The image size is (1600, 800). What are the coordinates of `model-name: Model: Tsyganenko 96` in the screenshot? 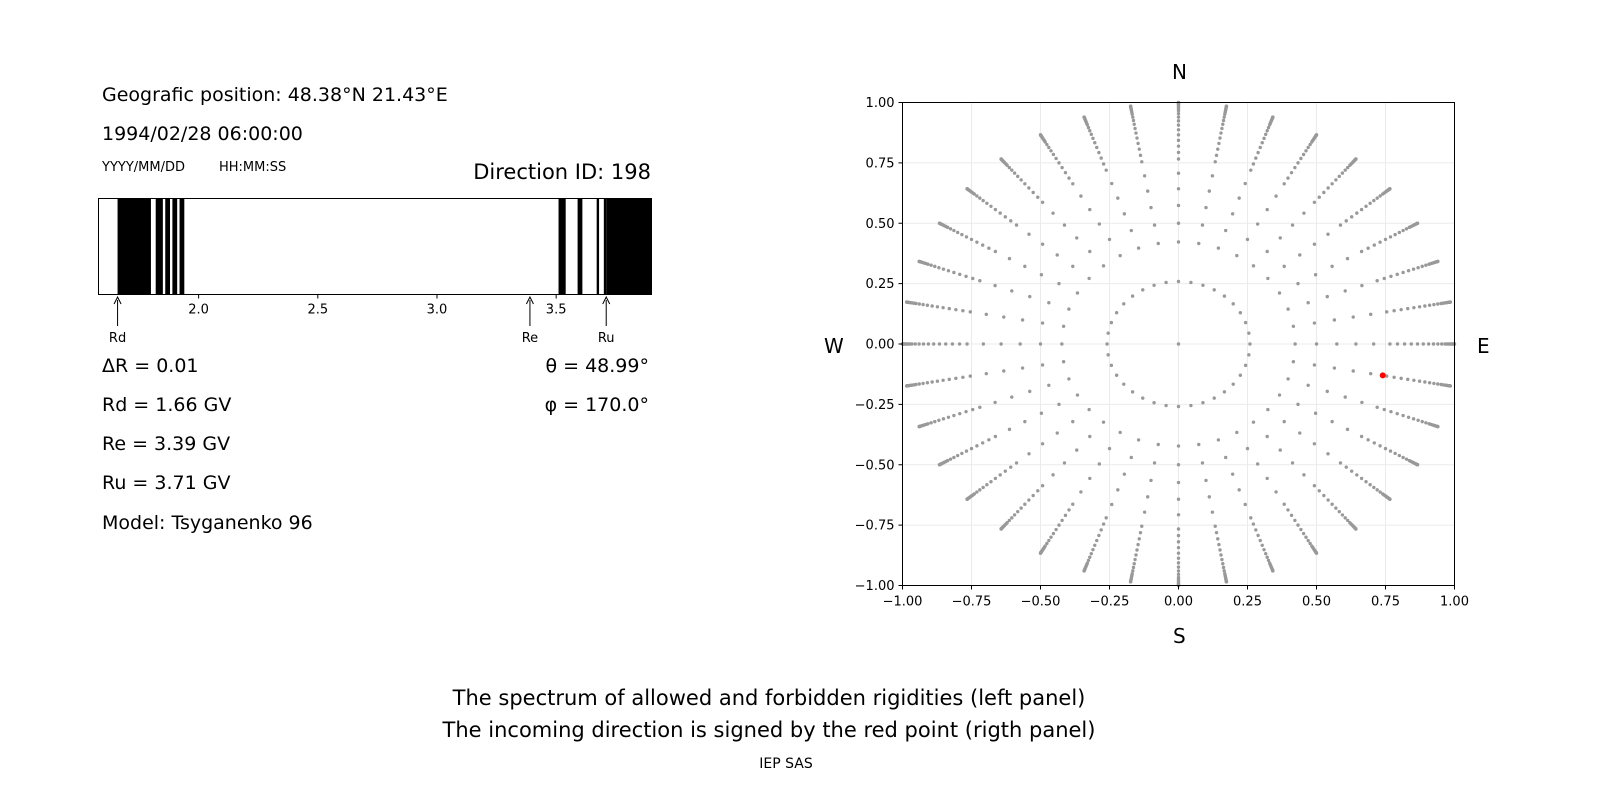 It's located at (207, 523).